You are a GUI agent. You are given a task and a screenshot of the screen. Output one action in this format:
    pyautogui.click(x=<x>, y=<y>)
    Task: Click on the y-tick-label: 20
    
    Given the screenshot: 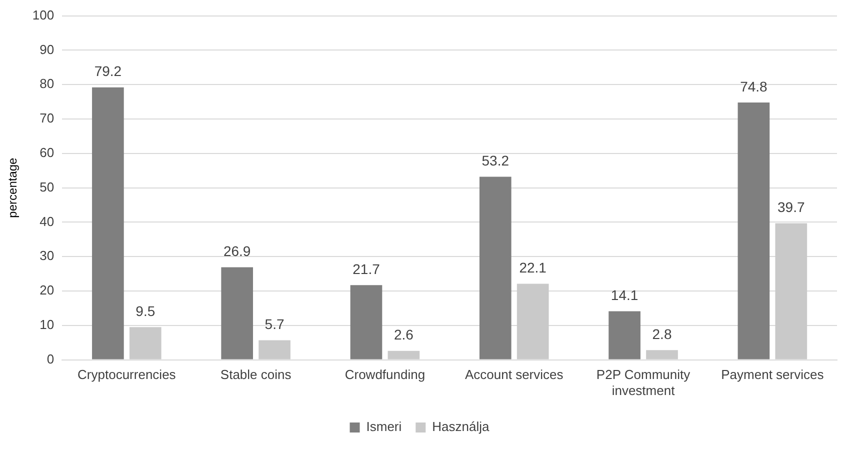 What is the action you would take?
    pyautogui.click(x=47, y=290)
    